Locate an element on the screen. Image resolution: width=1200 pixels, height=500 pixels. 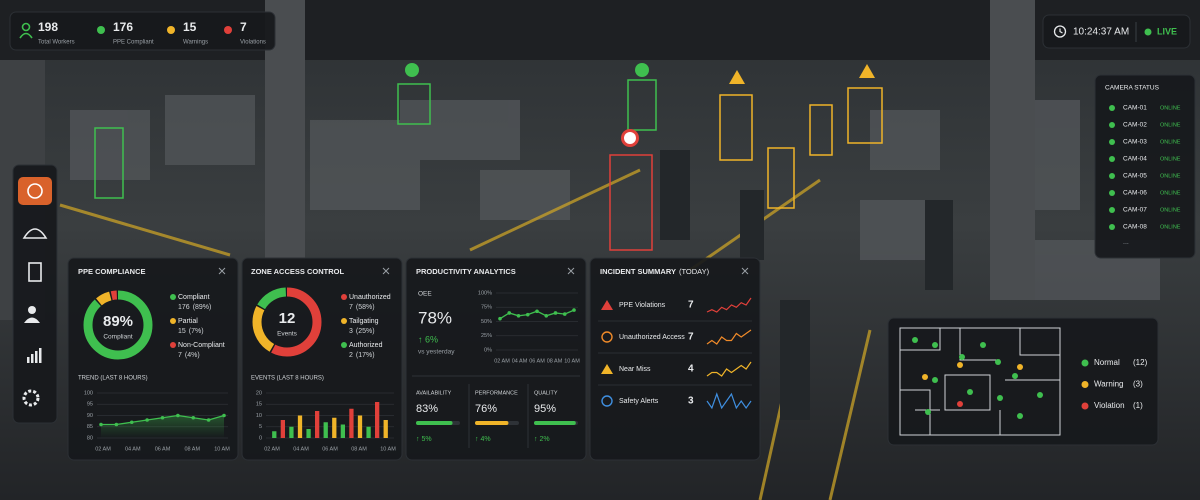
donut-label: Compliant is located at coordinates (117, 337).